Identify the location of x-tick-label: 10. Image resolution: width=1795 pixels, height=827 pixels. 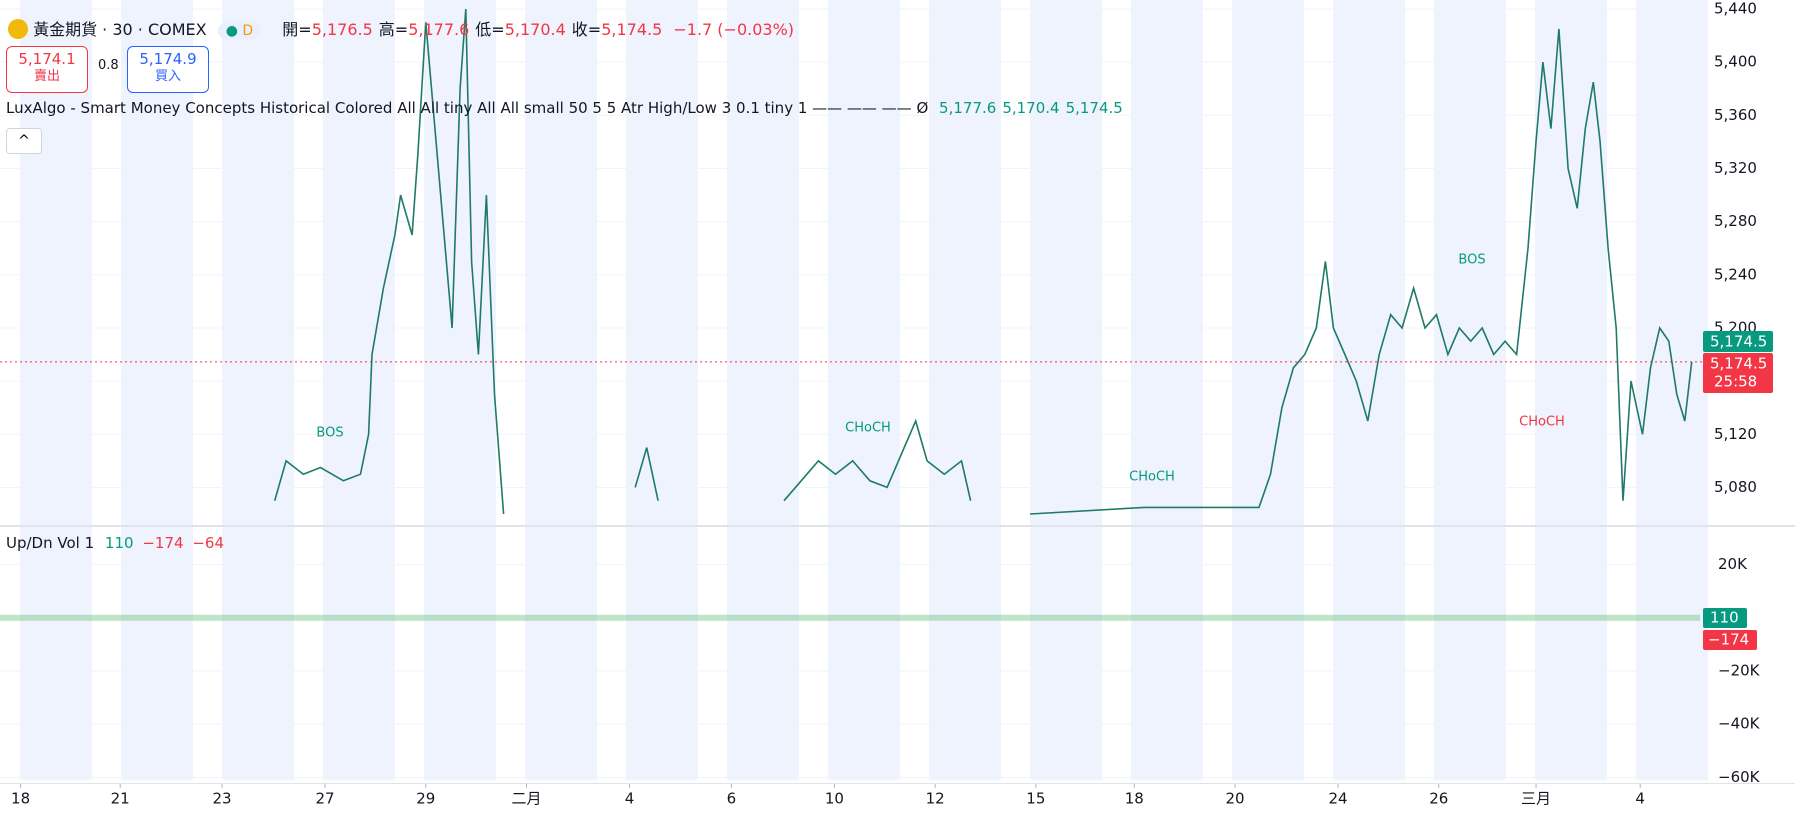
(834, 799).